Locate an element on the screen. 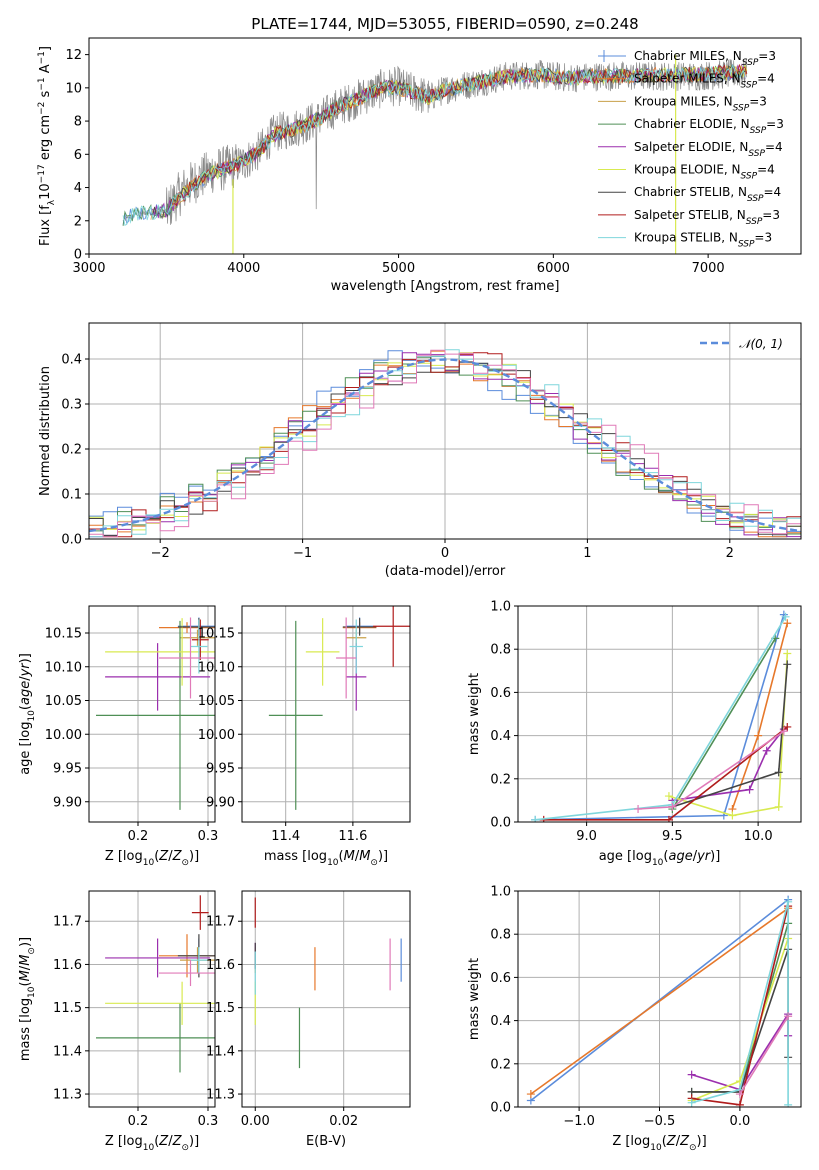 The image size is (819, 1170). legend-label: 𝒩(0, 1) is located at coordinates (761, 344).